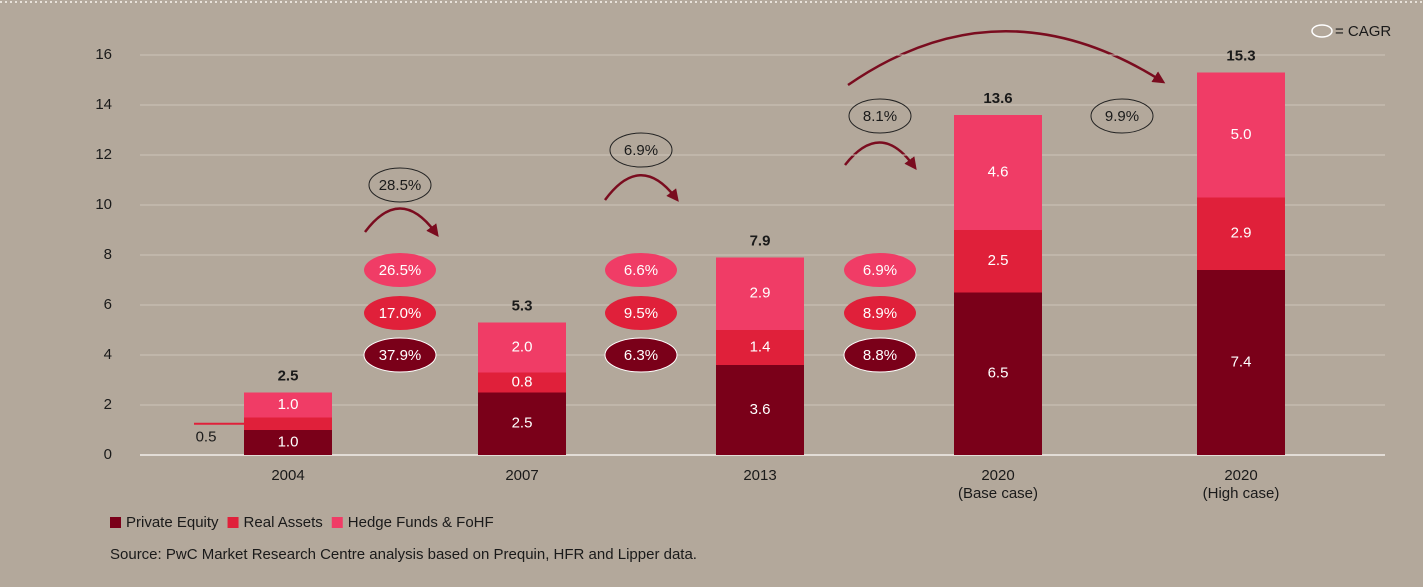  I want to click on x-tick-label: 2020 (Base case), so click(998, 484).